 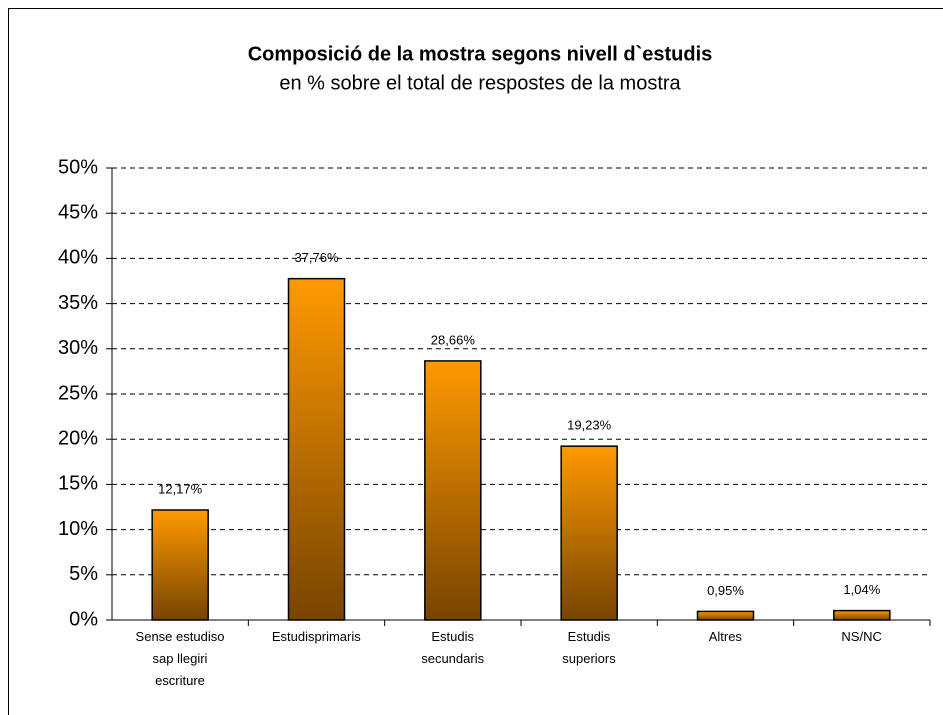 What do you see at coordinates (180, 658) in the screenshot?
I see `x-tick-label: Sense estudiso sap llegiri escriture` at bounding box center [180, 658].